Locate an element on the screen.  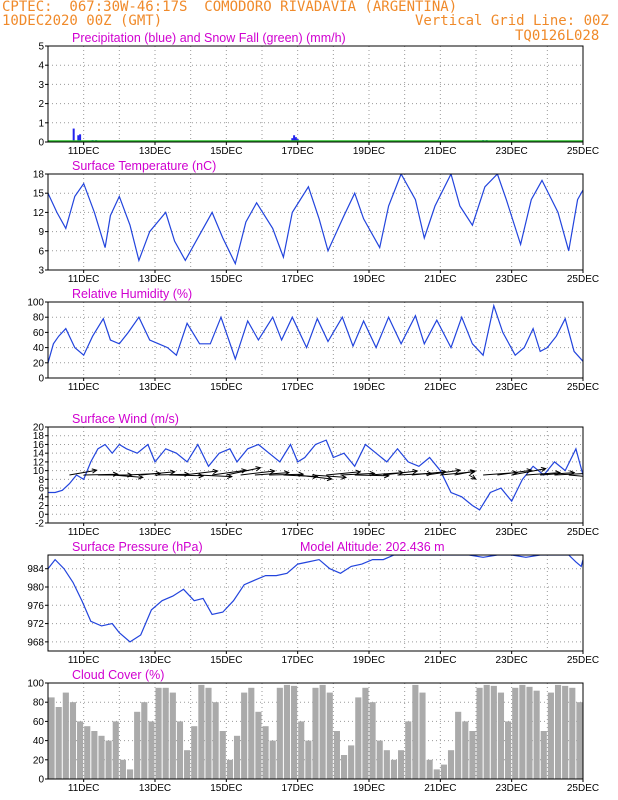
pressure-xtick-6: 23DEC is located at coordinates (512, 660).